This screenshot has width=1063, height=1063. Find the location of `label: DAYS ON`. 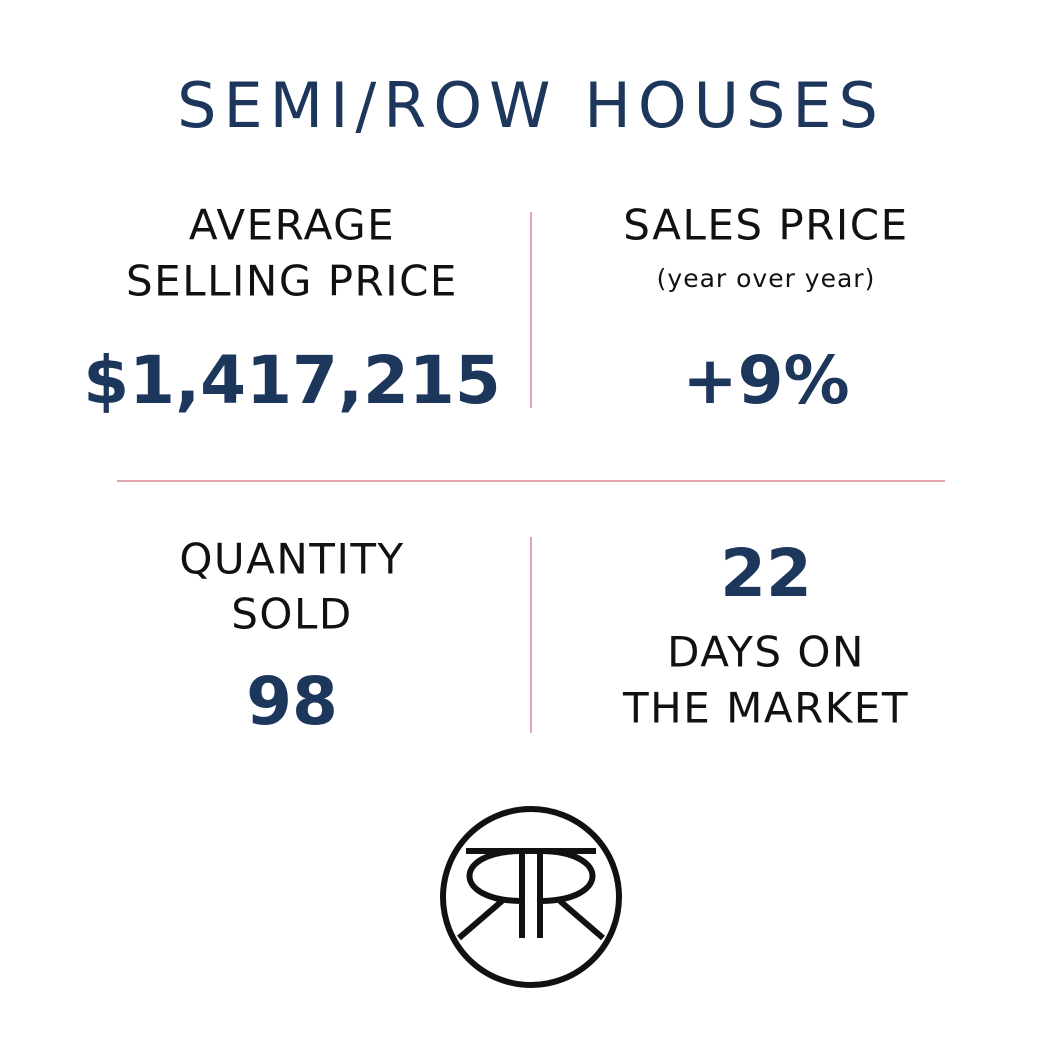

label: DAYS ON is located at coordinates (766, 652).